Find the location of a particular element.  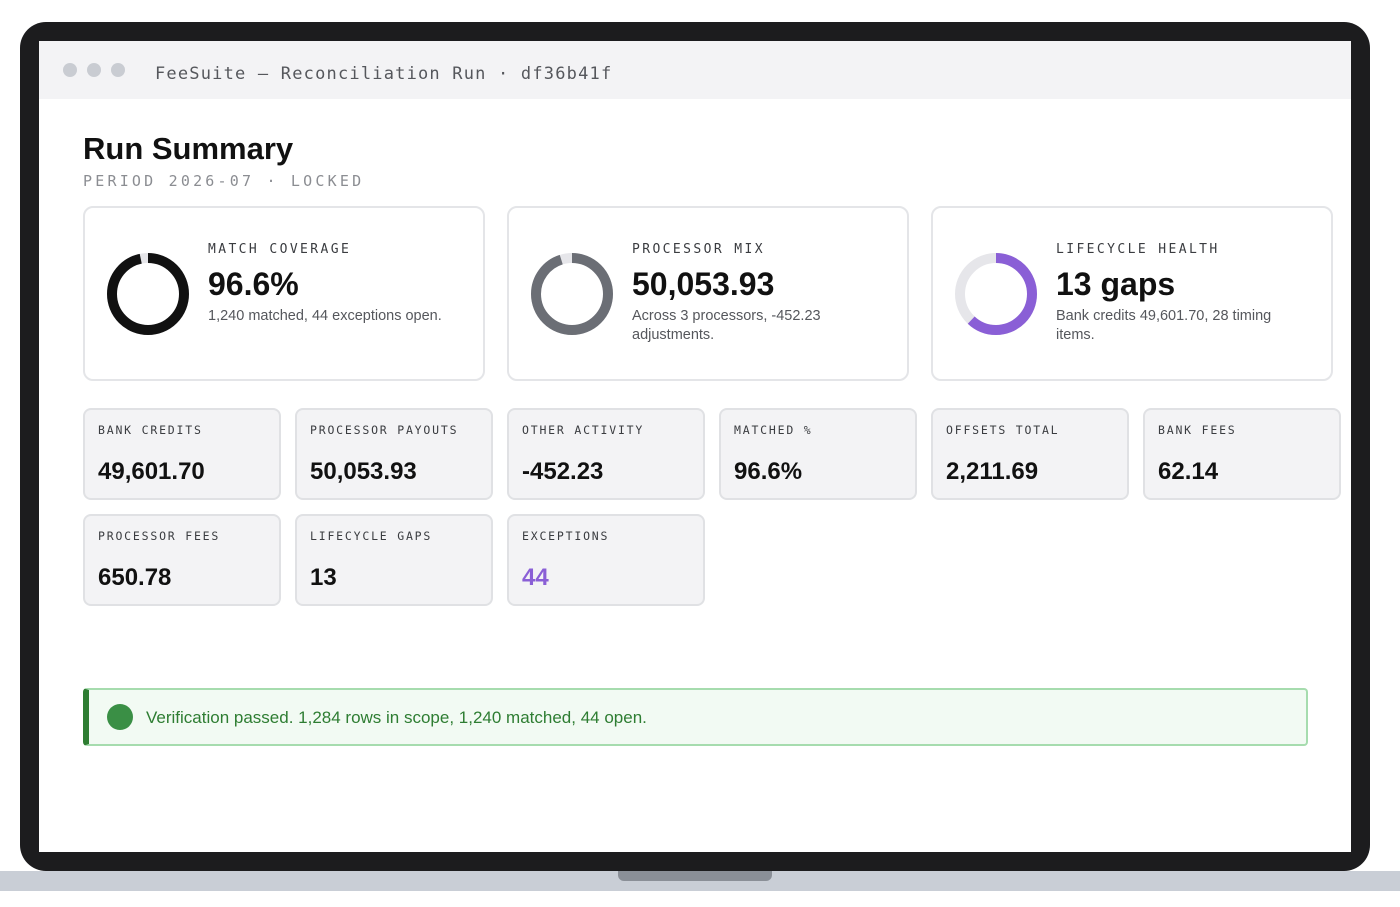

processor-mix-donut is located at coordinates (572, 294).